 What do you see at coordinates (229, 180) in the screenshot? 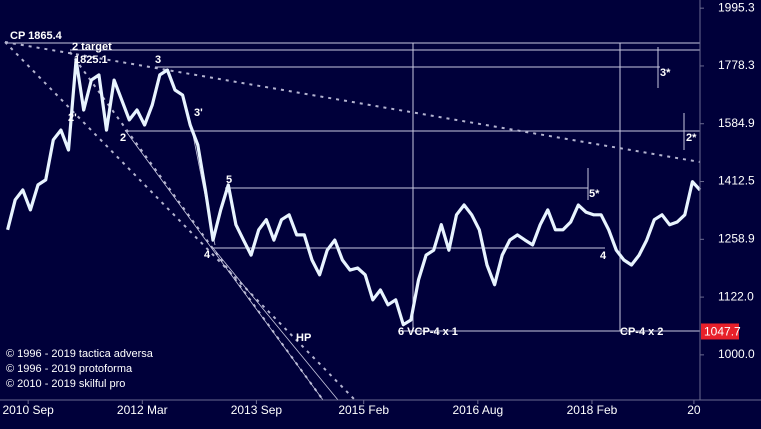
I see `annotation: 5` at bounding box center [229, 180].